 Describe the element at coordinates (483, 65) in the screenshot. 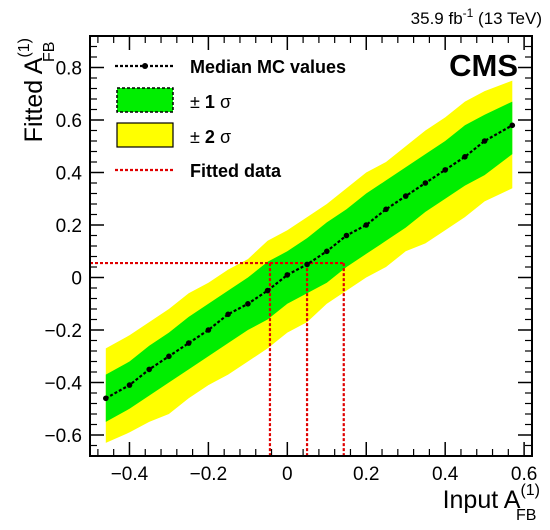

I see `cms-label: CMS` at that location.